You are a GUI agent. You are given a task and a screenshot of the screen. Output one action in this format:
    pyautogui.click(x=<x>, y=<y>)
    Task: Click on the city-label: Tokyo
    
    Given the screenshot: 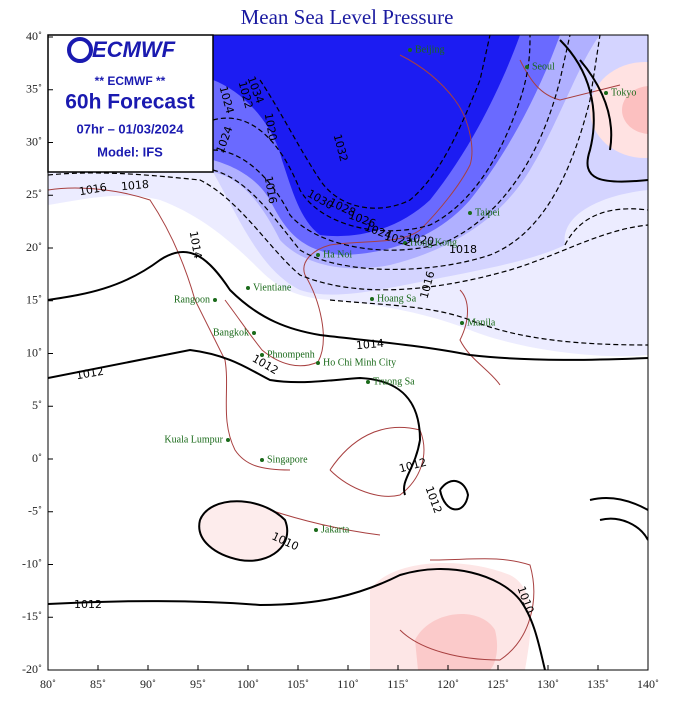 What is the action you would take?
    pyautogui.click(x=623, y=92)
    